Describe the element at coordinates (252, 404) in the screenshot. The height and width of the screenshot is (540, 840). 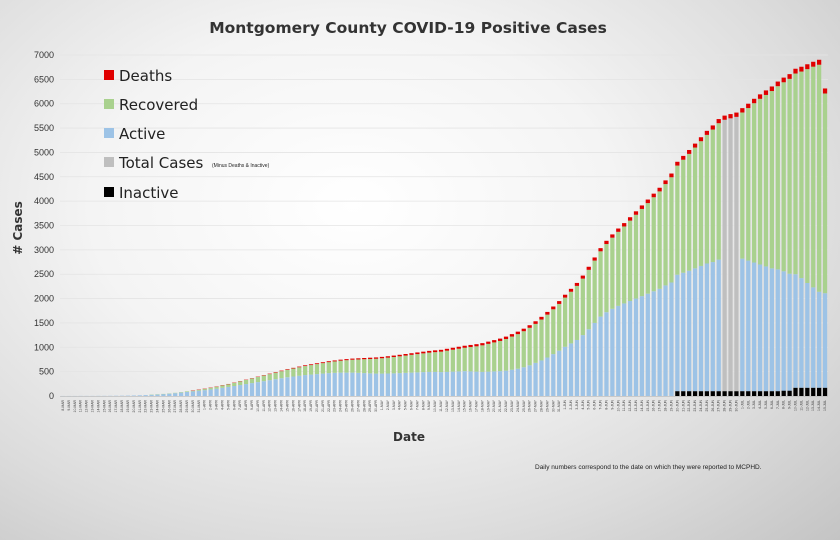
I see `x-tick-label: 9-APR` at that location.